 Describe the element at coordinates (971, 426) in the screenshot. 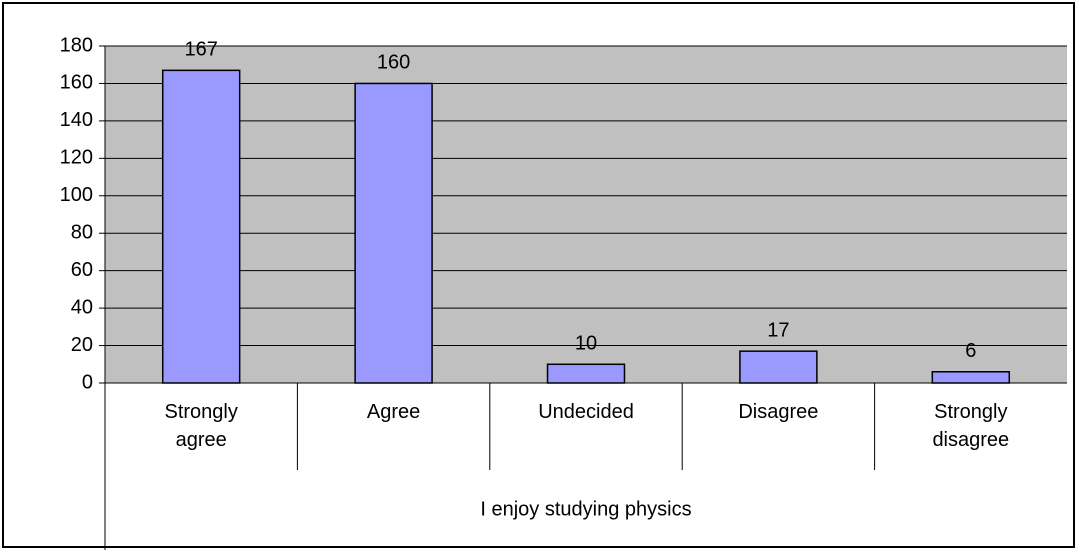

I see `x-tick-label: Strongly disagree` at that location.